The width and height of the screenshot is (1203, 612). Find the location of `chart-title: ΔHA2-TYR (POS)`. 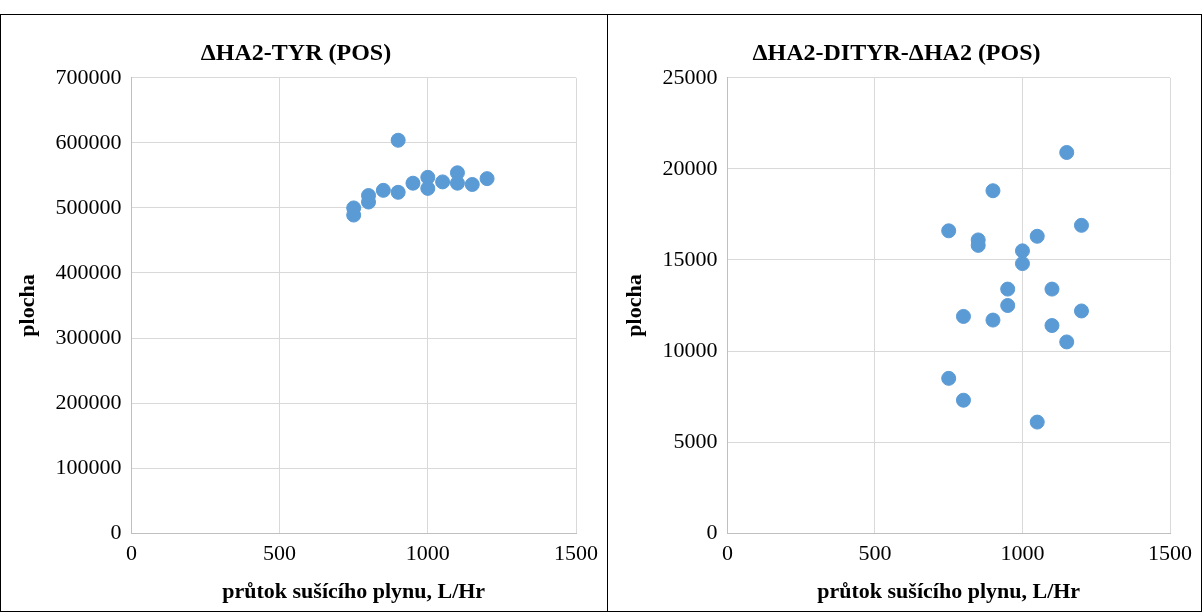

chart-title: ΔHA2-TYR (POS) is located at coordinates (296, 51).